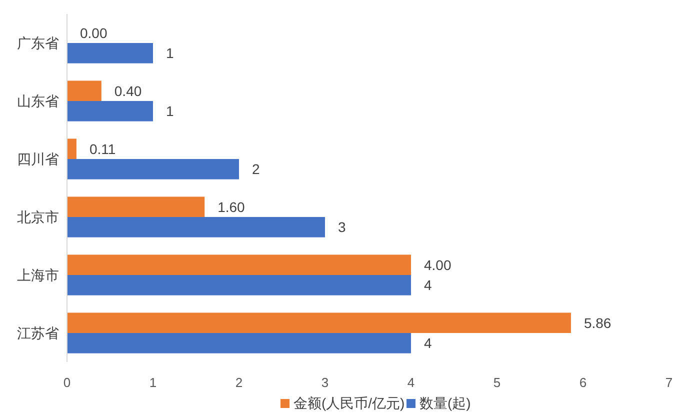 The width and height of the screenshot is (678, 420). I want to click on data-label: 1.60, so click(232, 206).